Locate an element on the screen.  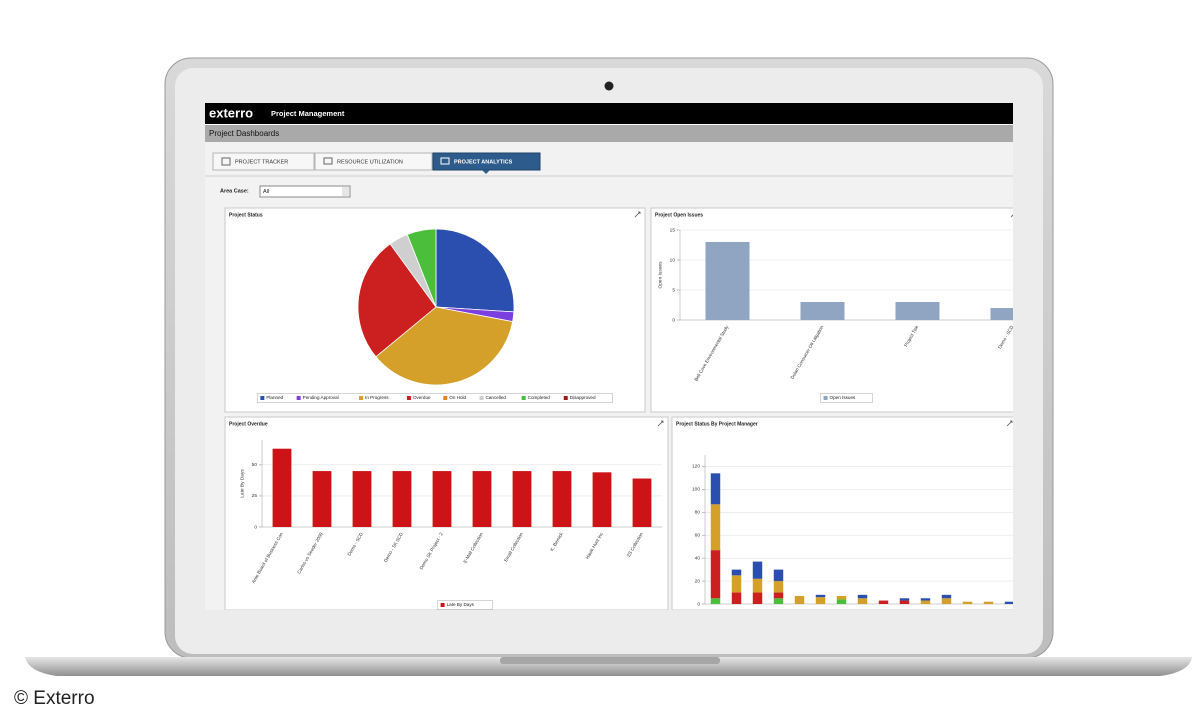
y-axis-title: Late By Days is located at coordinates (242, 483).